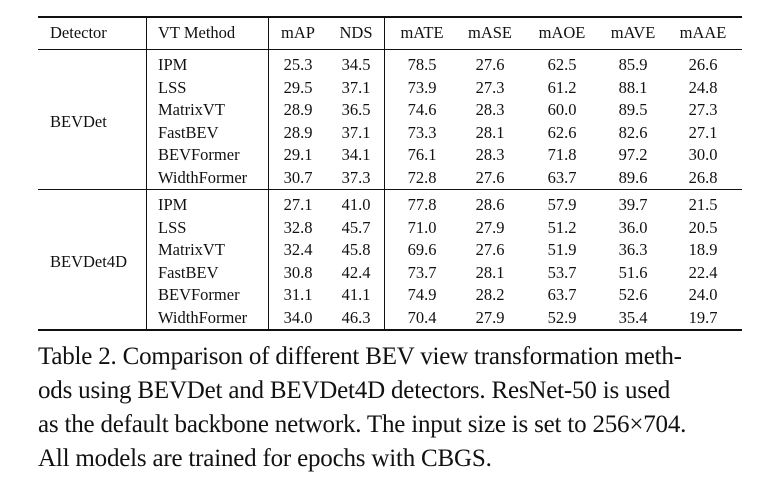  Describe the element at coordinates (298, 272) in the screenshot. I see `metric-cell: 30.8` at that location.